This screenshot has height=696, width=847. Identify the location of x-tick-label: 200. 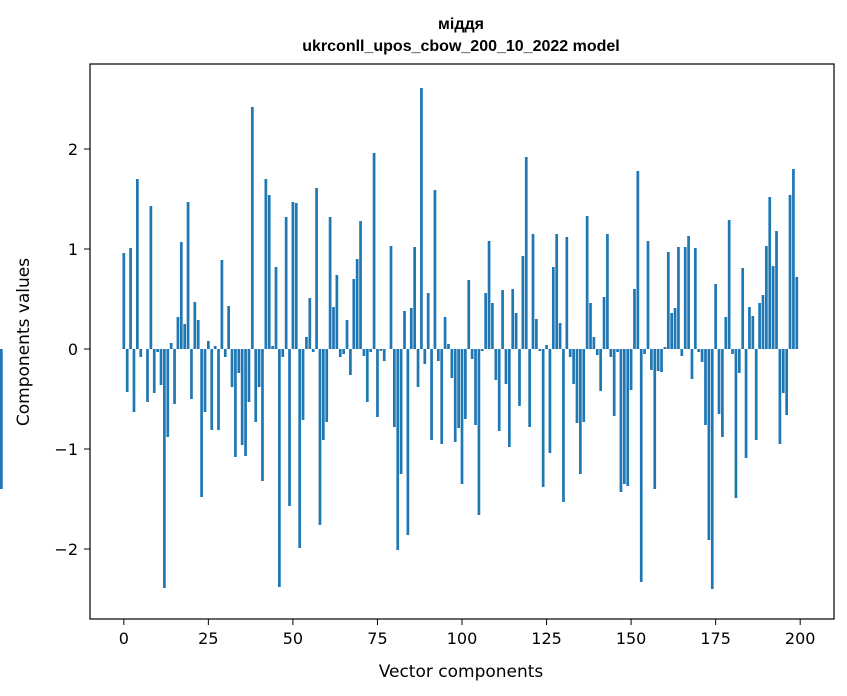
(800, 638).